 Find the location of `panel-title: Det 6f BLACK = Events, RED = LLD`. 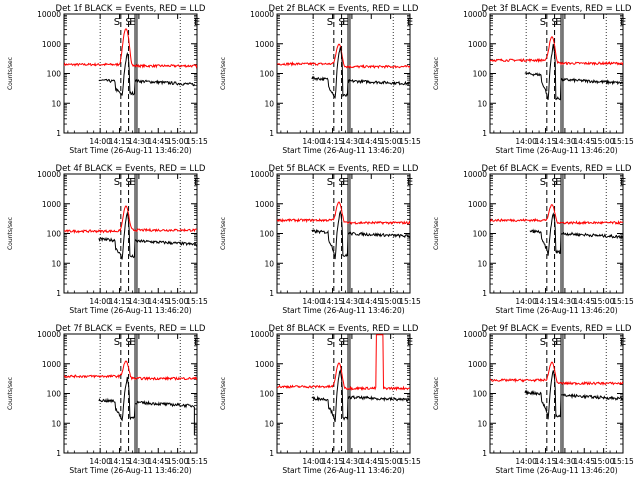

panel-title: Det 6f BLACK = Events, RED = LLD is located at coordinates (557, 169).